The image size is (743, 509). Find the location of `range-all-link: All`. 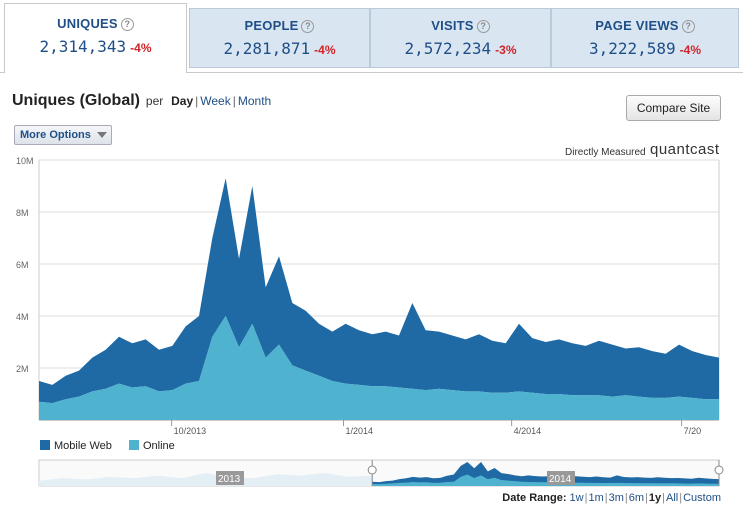

range-all-link: All is located at coordinates (672, 498).